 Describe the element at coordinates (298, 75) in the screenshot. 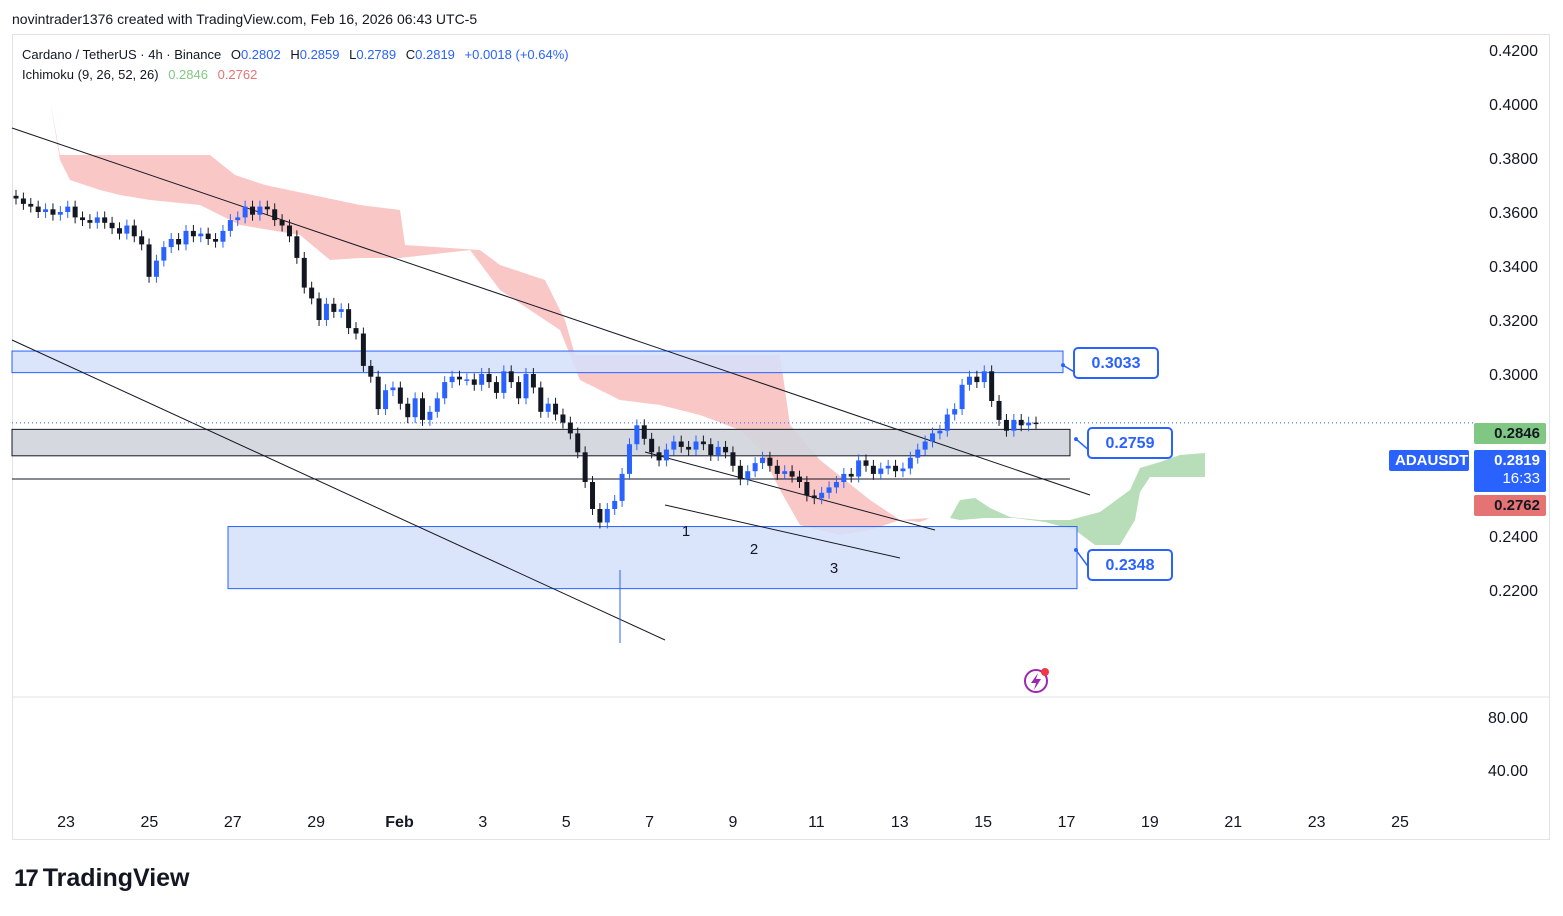

I see `legend-row-indicator: Ichimoku (9, 26, 52, 26) 0.2846 0.2762` at that location.